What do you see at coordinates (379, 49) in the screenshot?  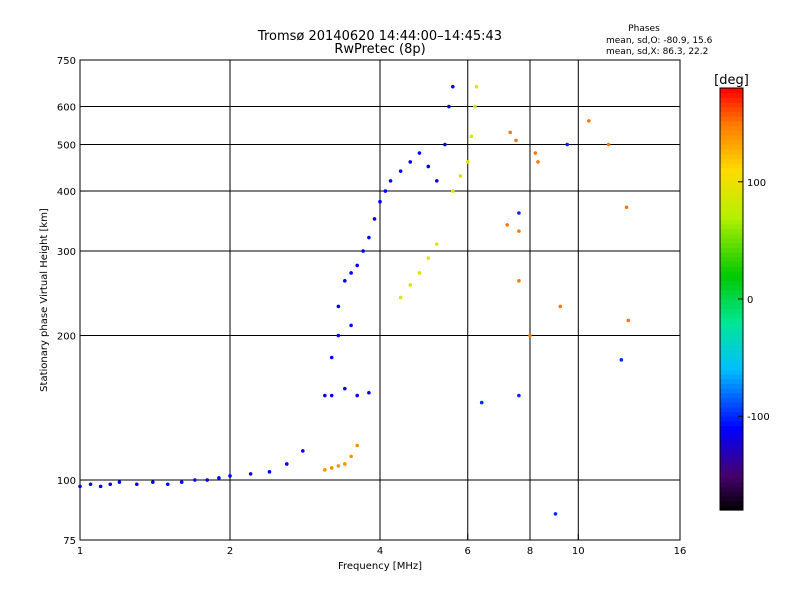 I see `chart-subtitle: RwPretec (8p)` at bounding box center [379, 49].